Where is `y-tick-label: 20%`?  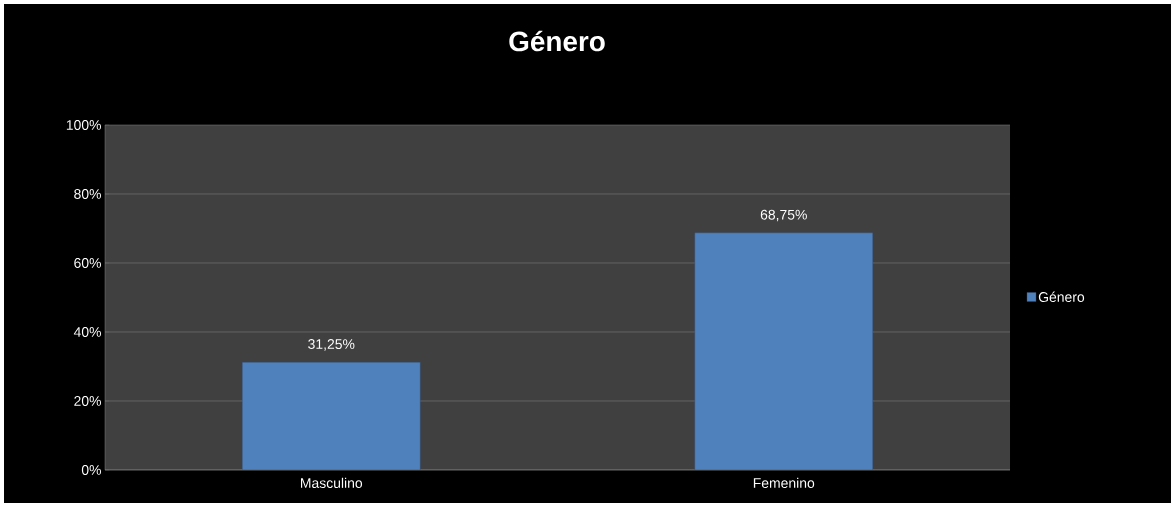 y-tick-label: 20% is located at coordinates (87, 401).